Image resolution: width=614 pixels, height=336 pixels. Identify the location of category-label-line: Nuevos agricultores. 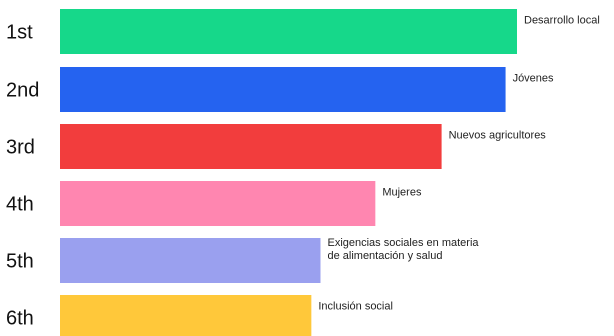
(498, 136).